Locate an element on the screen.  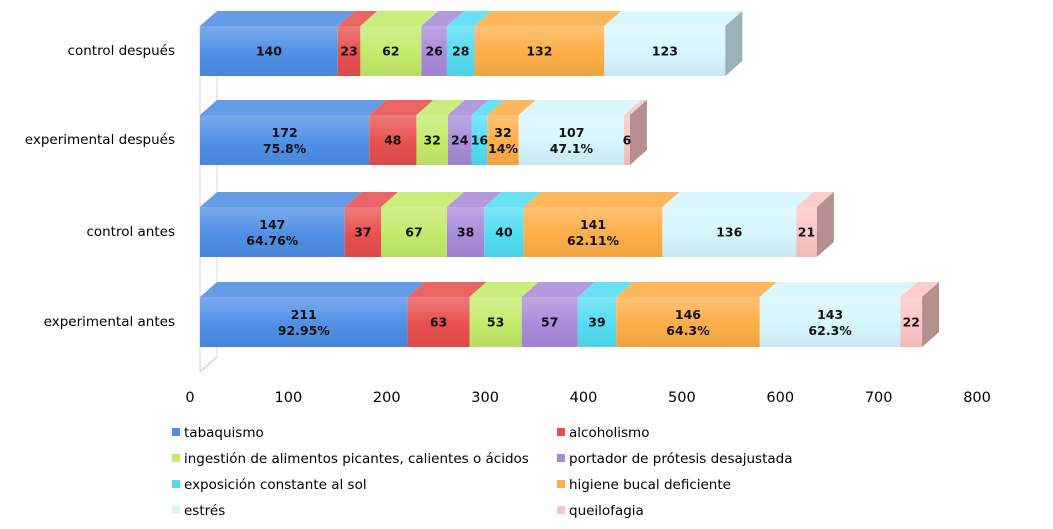
data-label-3-5: 132 is located at coordinates (539, 51).